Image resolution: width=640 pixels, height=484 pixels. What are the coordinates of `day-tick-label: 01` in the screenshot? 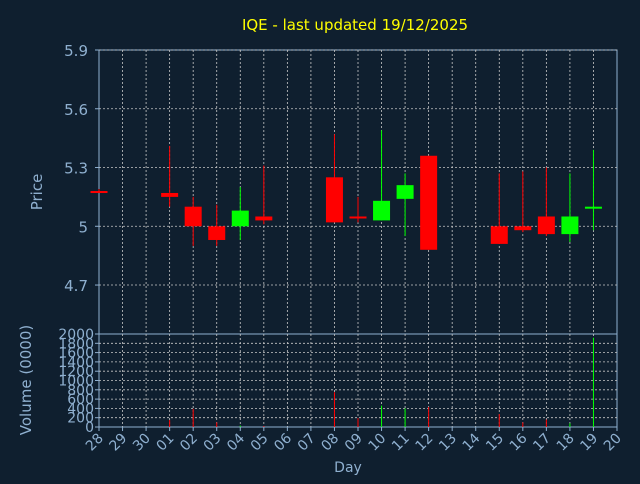 It's located at (166, 443).